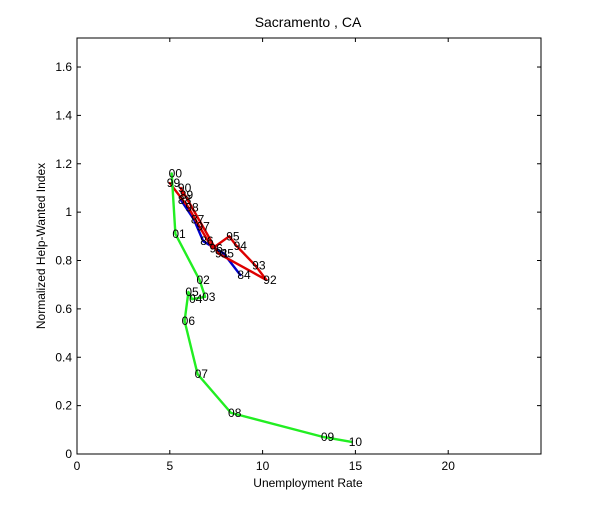  I want to click on year-label-85: 85, so click(228, 253).